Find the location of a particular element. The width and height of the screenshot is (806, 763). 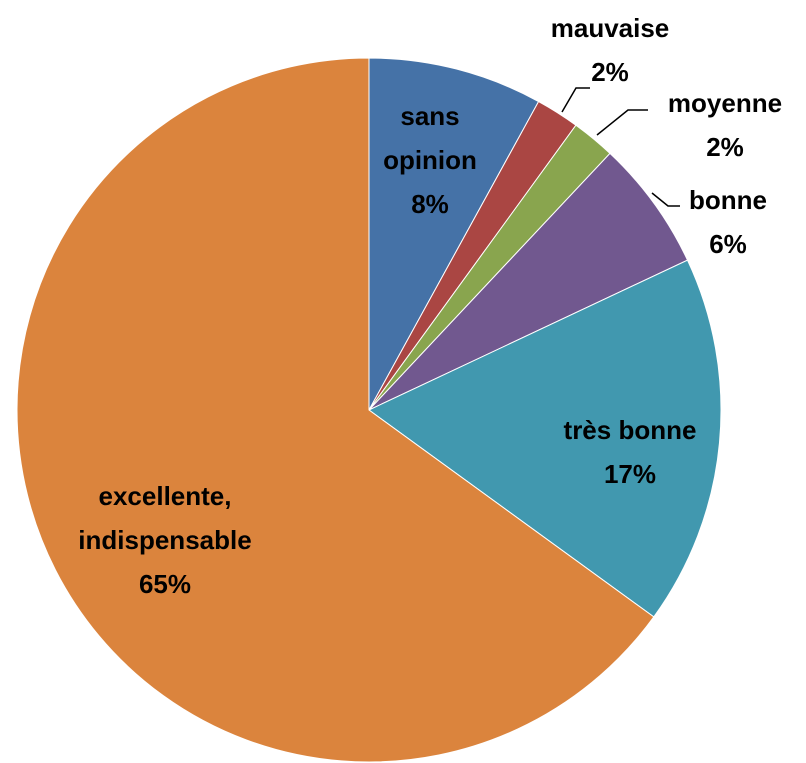

category-label: bonne is located at coordinates (728, 200).